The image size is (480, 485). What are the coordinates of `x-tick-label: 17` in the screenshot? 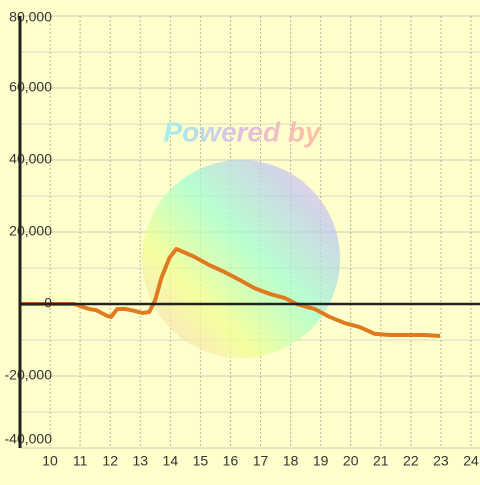 It's located at (261, 461).